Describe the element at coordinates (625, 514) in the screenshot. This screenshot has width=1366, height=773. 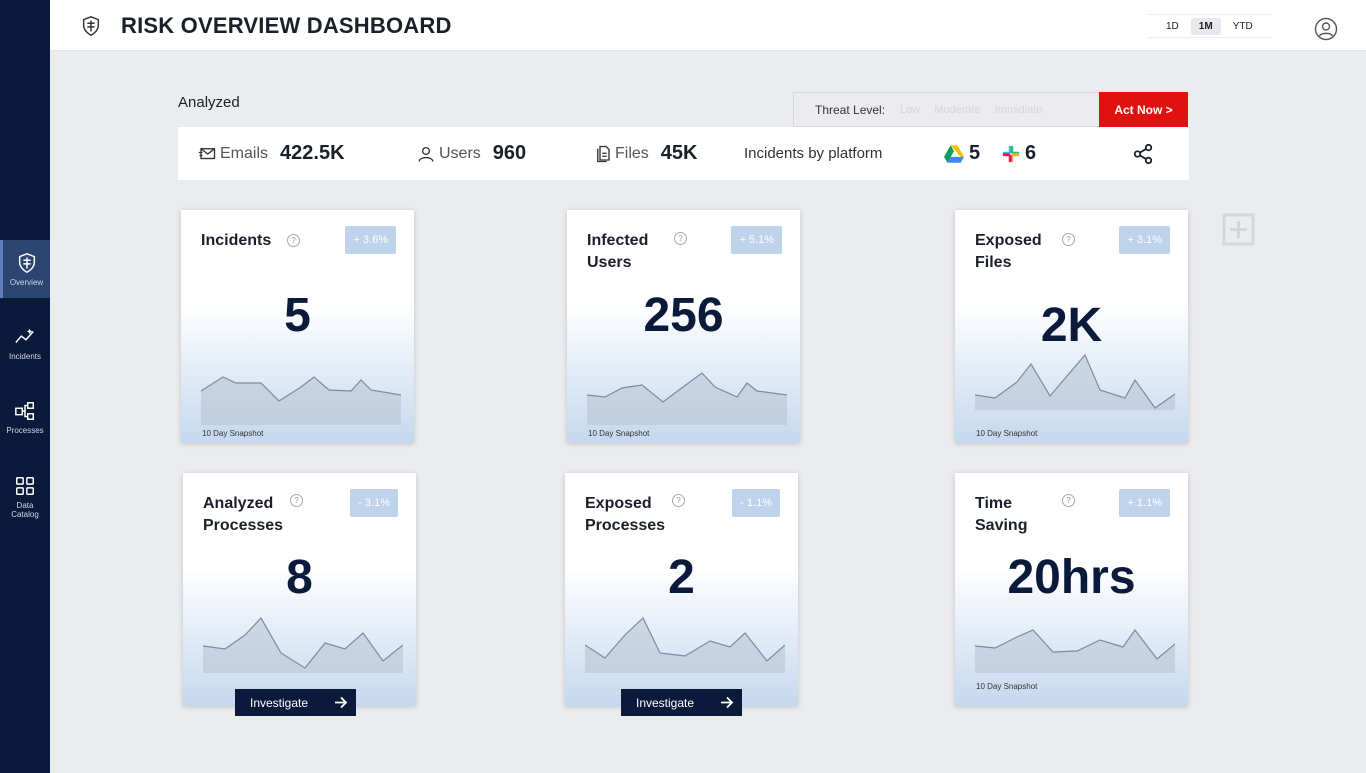
I see `card-title: Exposed Processes` at that location.